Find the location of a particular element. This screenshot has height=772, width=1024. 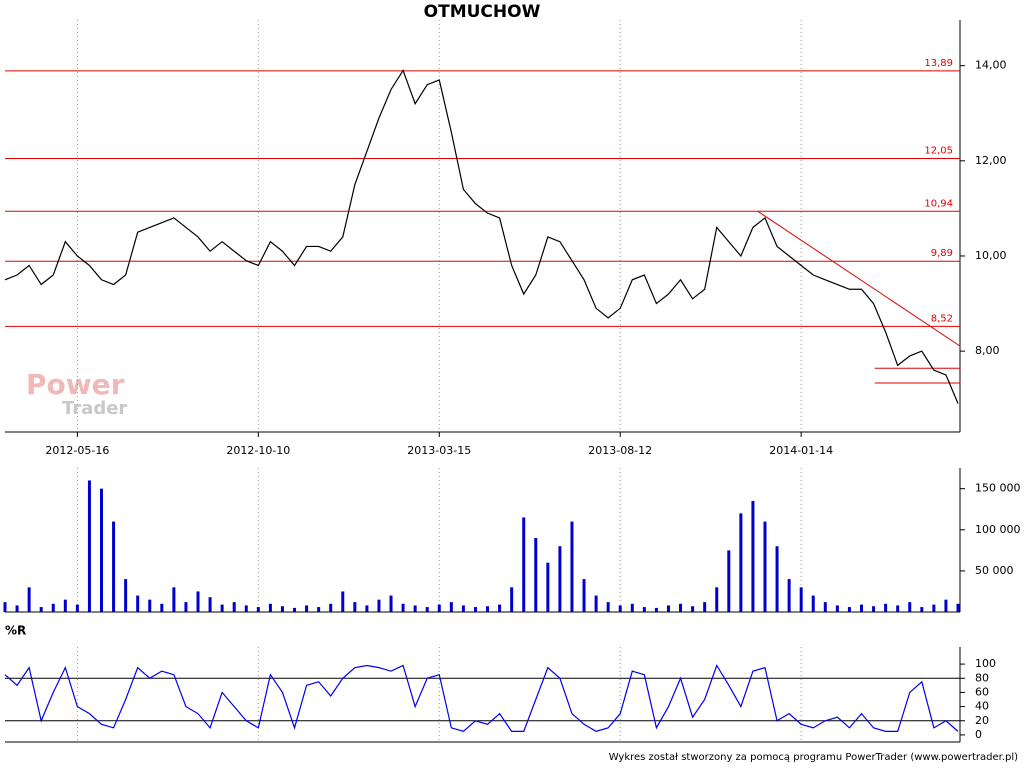

level-label: 10,94 is located at coordinates (938, 203).